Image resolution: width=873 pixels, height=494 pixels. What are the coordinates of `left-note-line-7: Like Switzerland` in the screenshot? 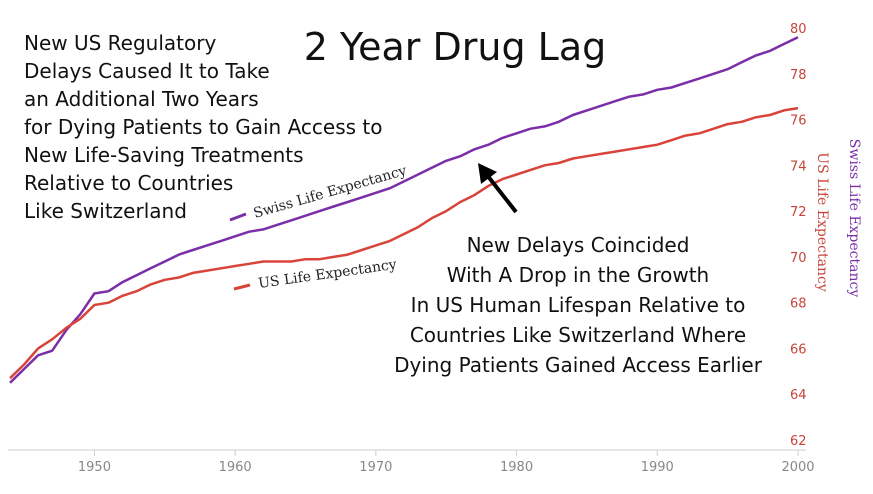 It's located at (105, 211).